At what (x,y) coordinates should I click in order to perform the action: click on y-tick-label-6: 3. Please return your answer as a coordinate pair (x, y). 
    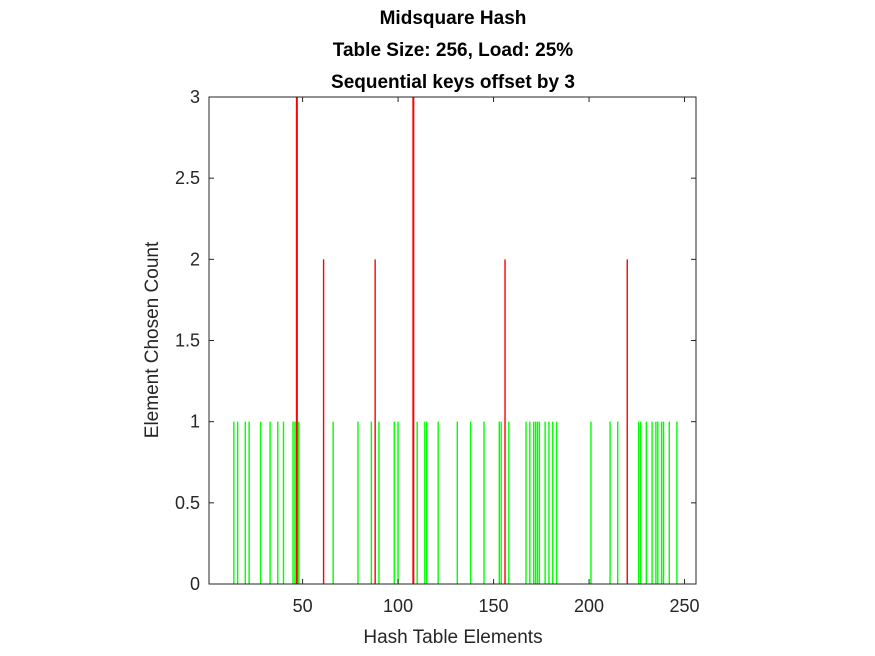
    Looking at the image, I should click on (195, 97).